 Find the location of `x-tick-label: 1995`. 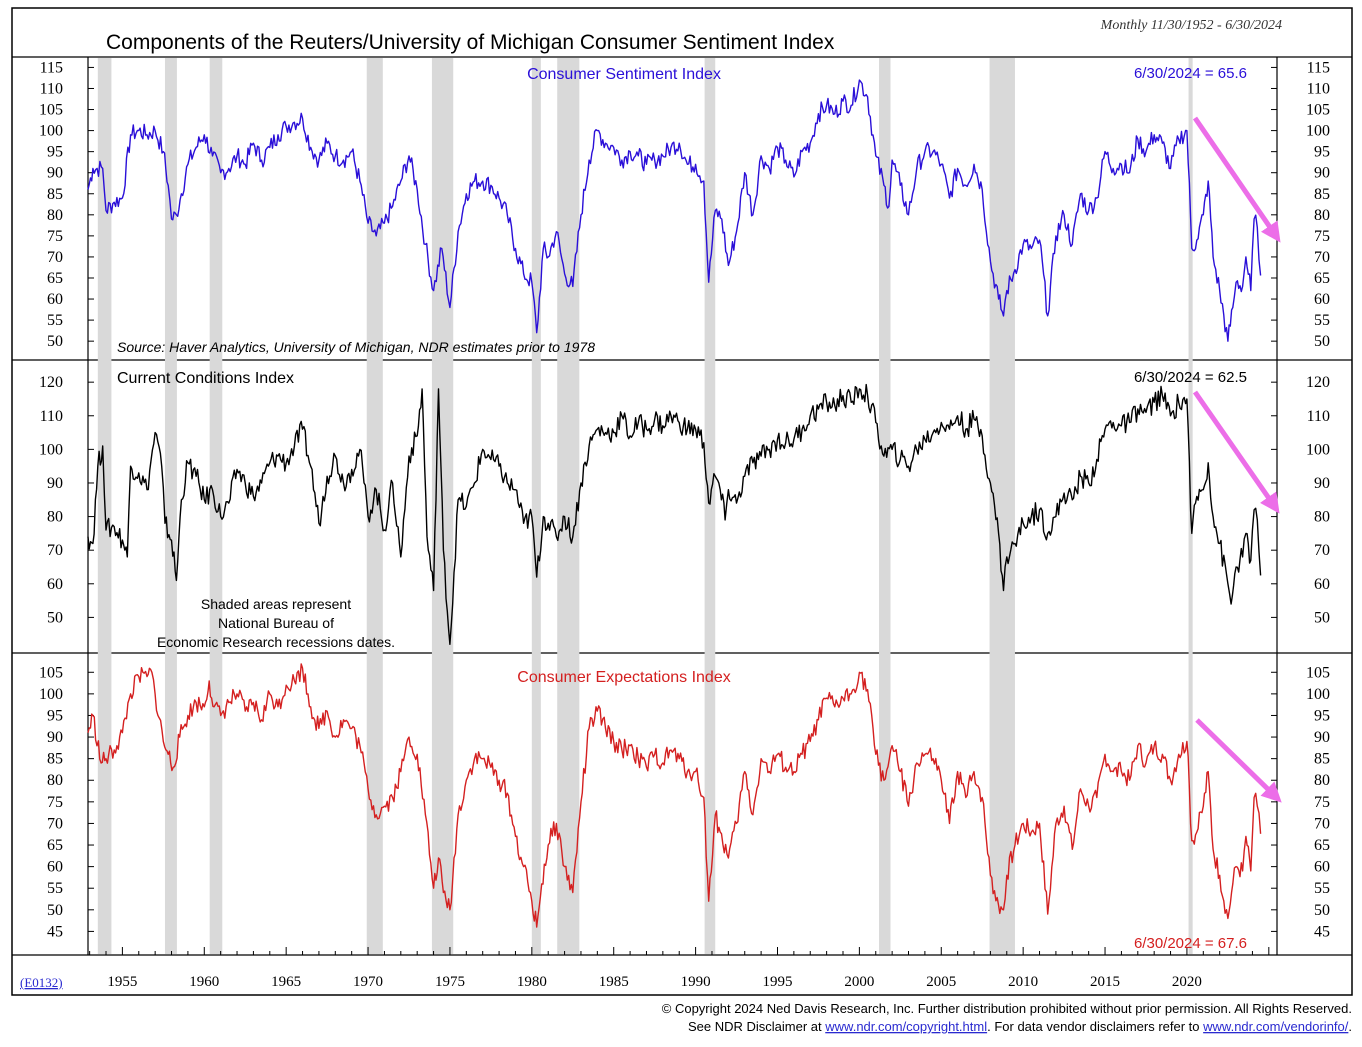

x-tick-label: 1995 is located at coordinates (777, 982).